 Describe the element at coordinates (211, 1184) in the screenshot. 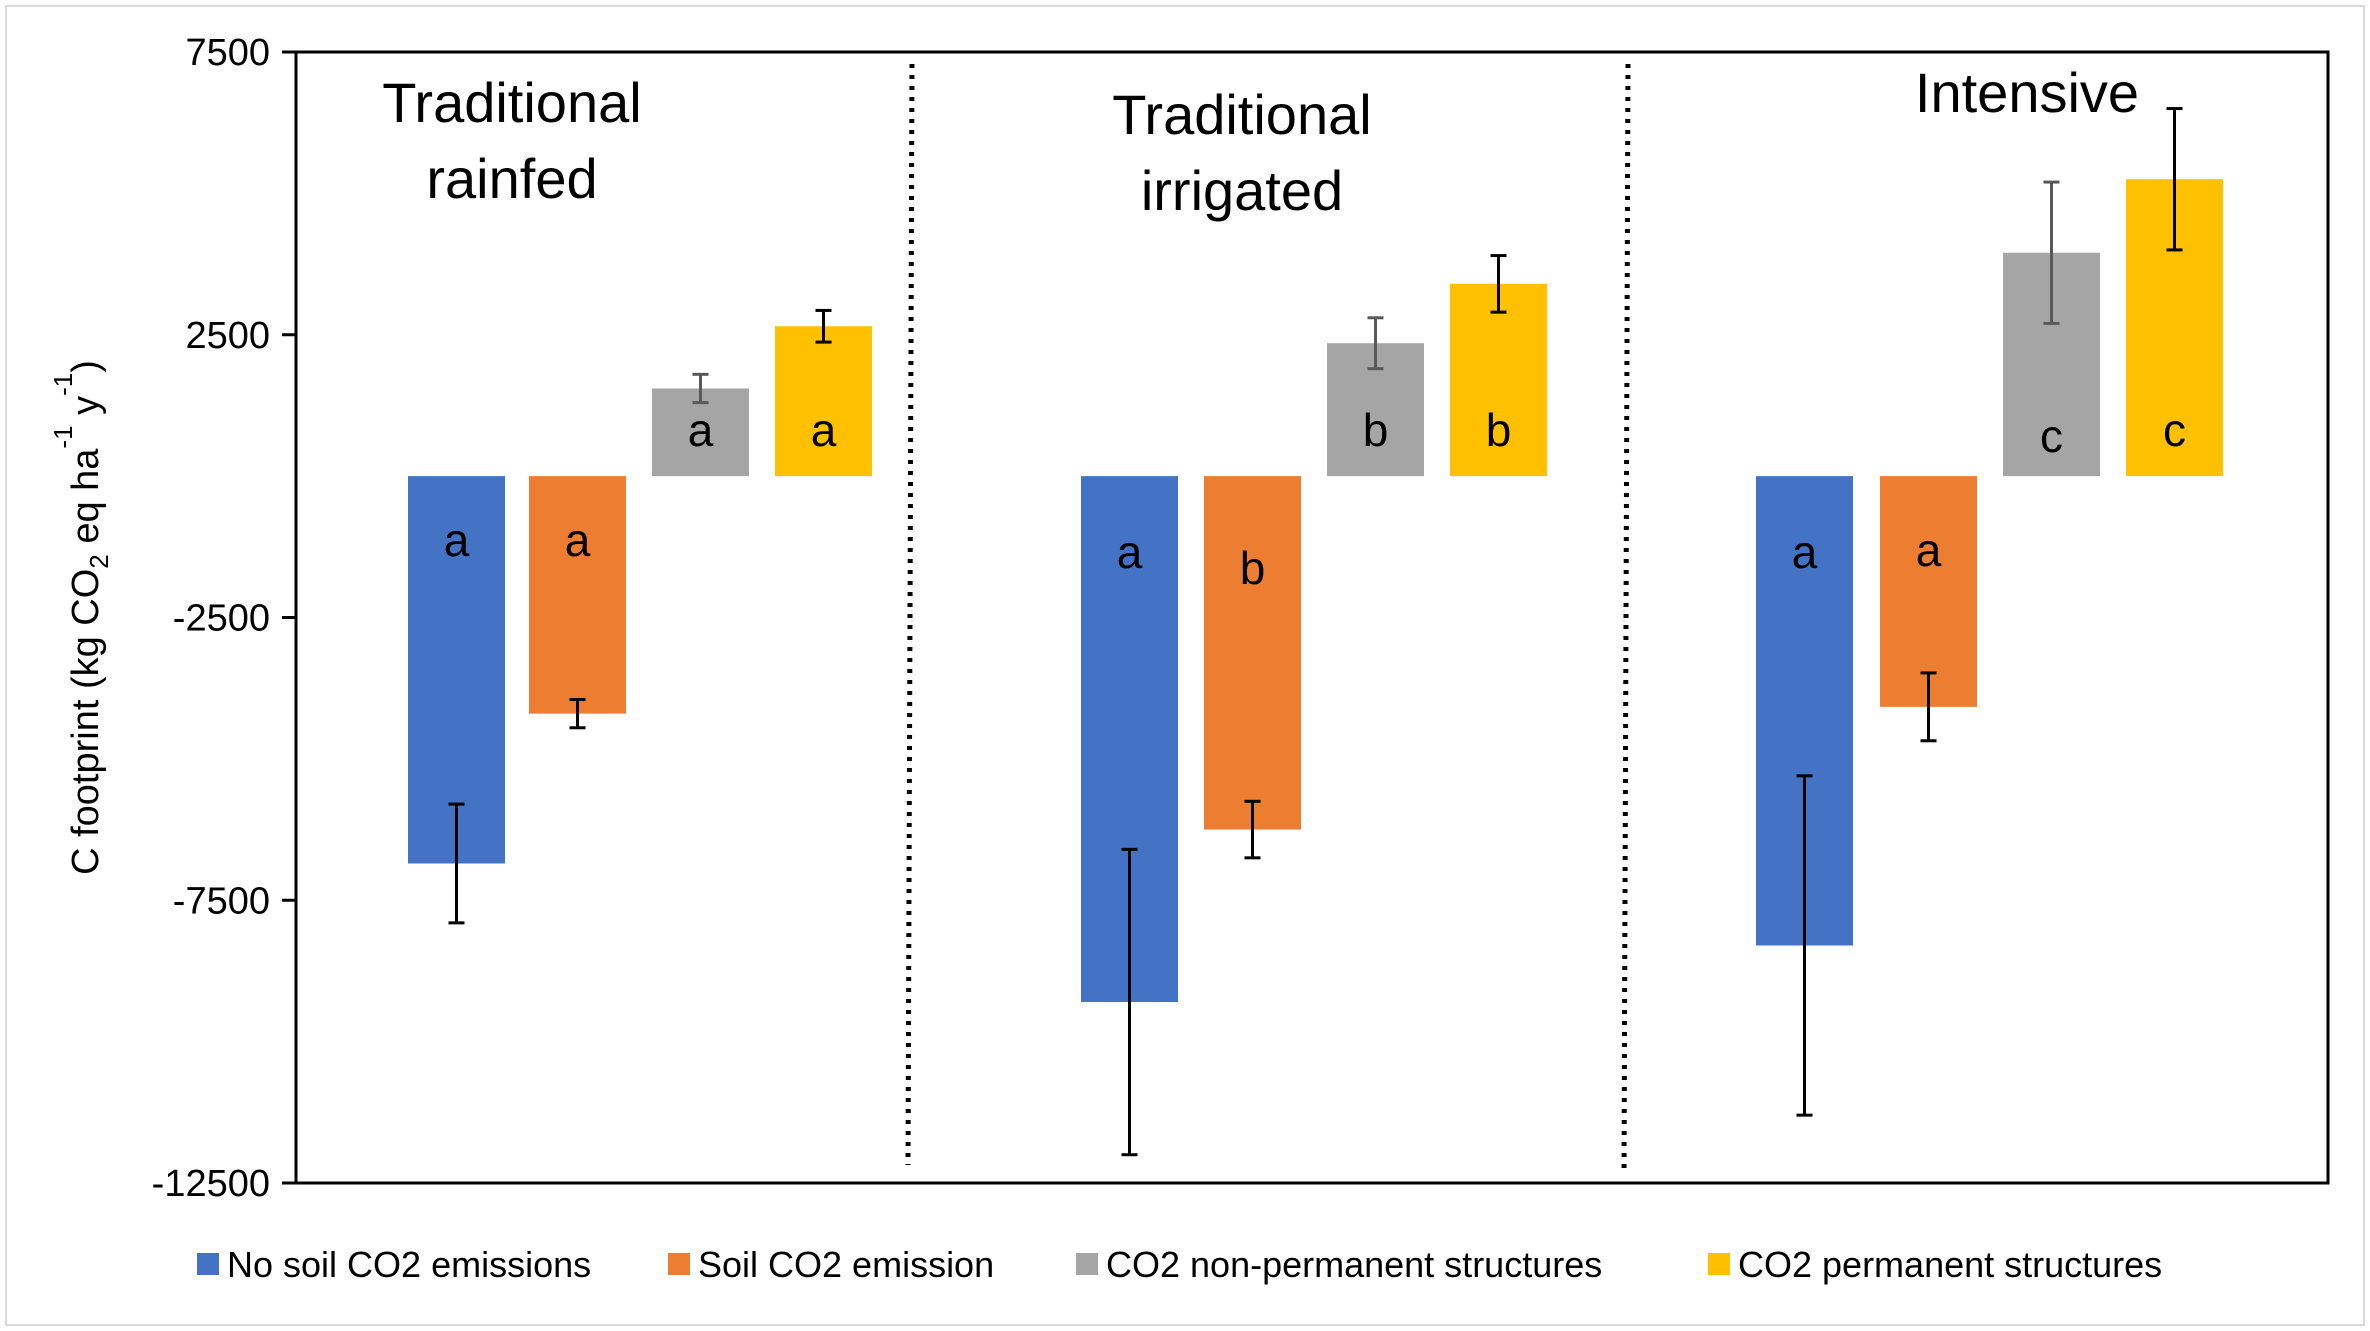

I see `y-tick-label: -12500` at that location.